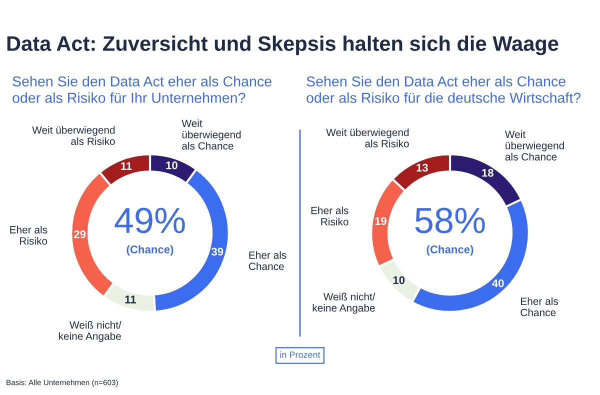  What do you see at coordinates (422, 168) in the screenshot?
I see `data-label: 13` at bounding box center [422, 168].